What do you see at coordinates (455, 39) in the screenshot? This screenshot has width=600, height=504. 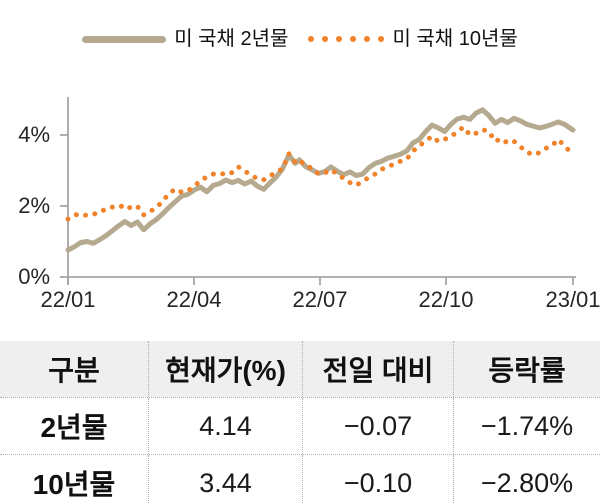 I see `legend-label-10y: 미 국채 10년물` at bounding box center [455, 39].